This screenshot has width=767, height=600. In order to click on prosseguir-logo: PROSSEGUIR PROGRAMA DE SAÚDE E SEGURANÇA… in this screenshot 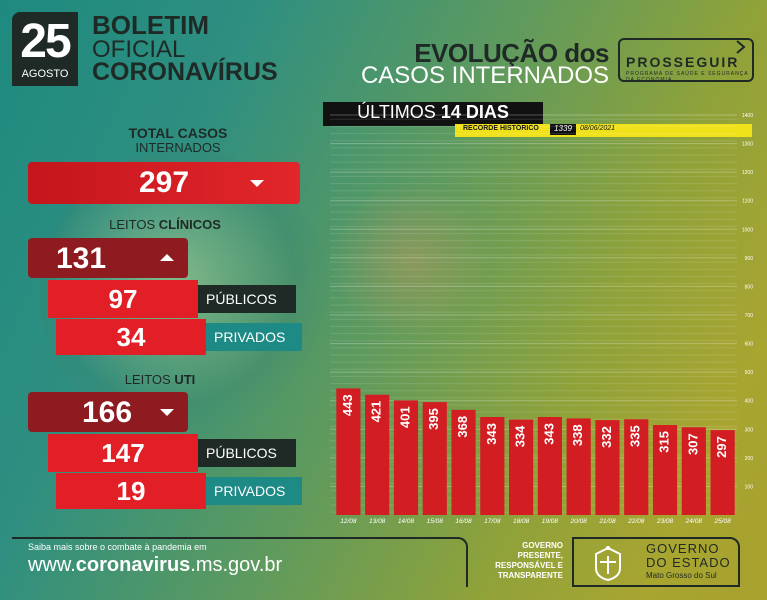, I will do `click(686, 60)`.